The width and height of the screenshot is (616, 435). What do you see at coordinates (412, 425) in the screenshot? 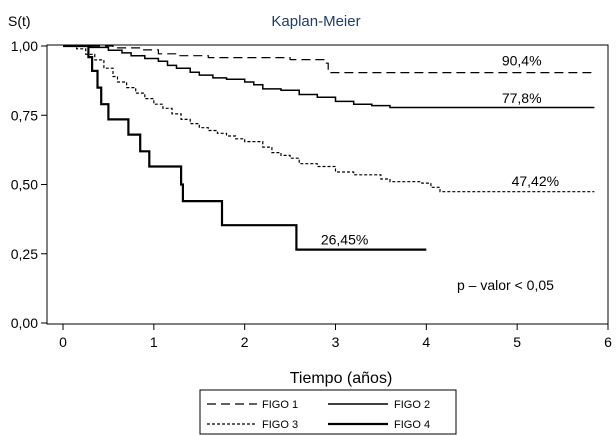
I see `legend-label: FIGO 4` at bounding box center [412, 425].